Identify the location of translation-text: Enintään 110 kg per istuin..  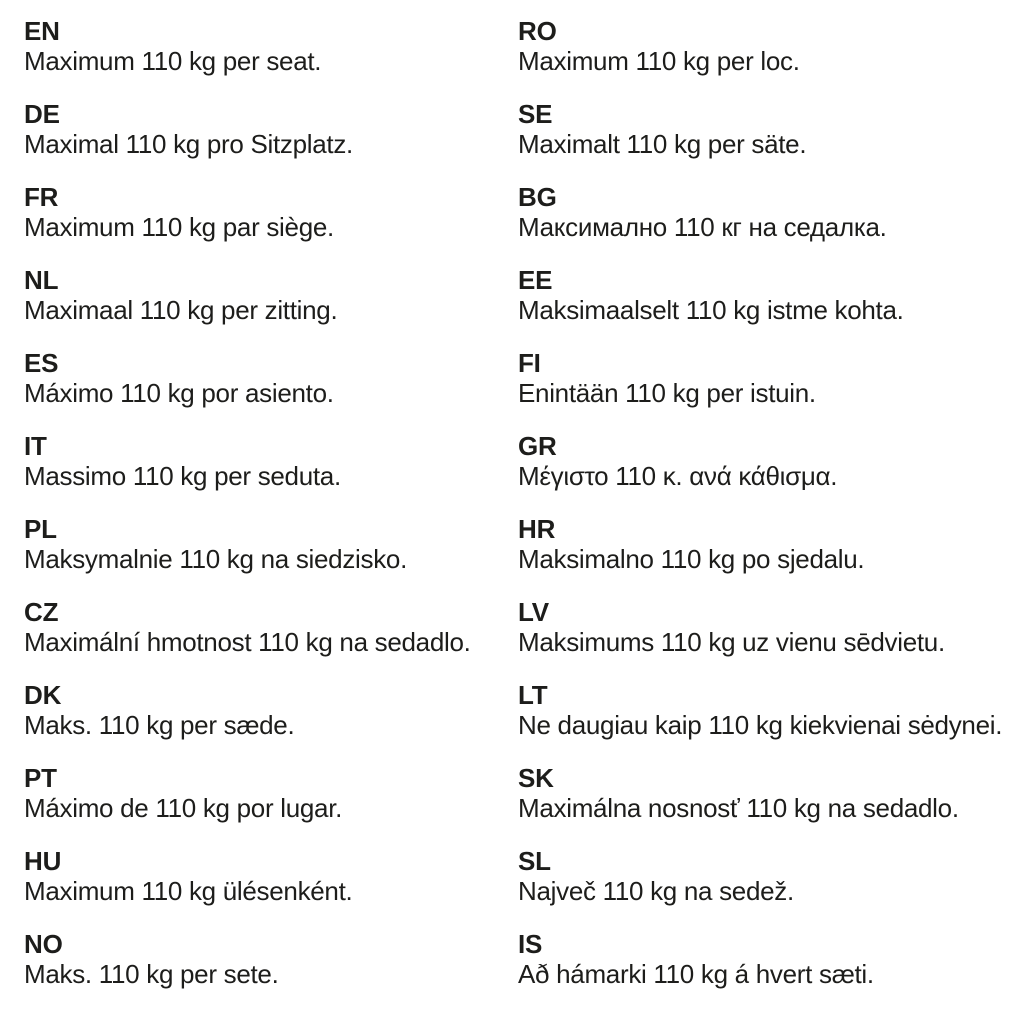
(667, 393).